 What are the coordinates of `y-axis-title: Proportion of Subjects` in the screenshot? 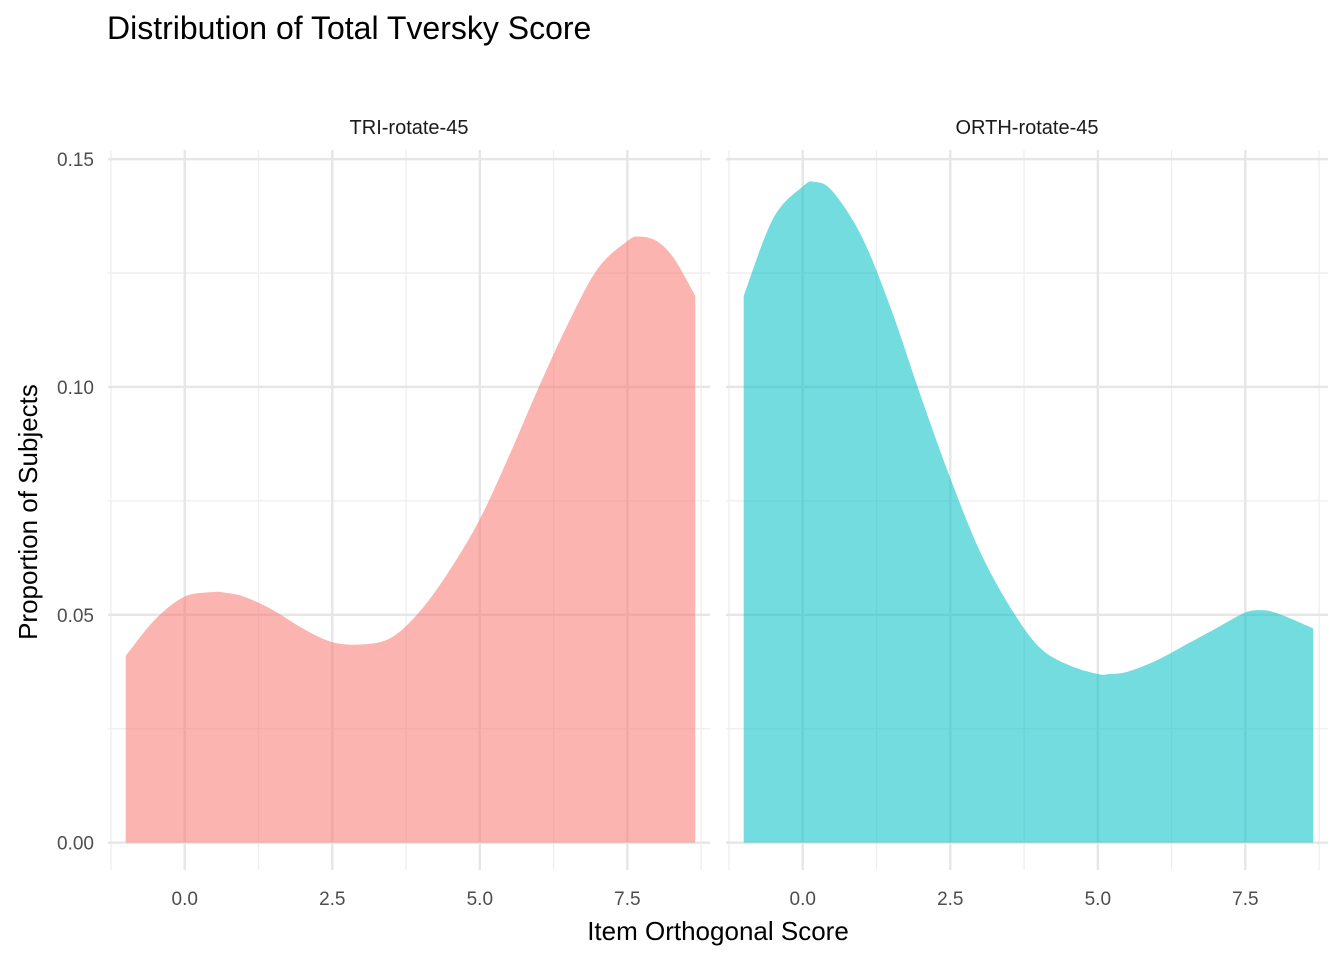 It's located at (28, 512).